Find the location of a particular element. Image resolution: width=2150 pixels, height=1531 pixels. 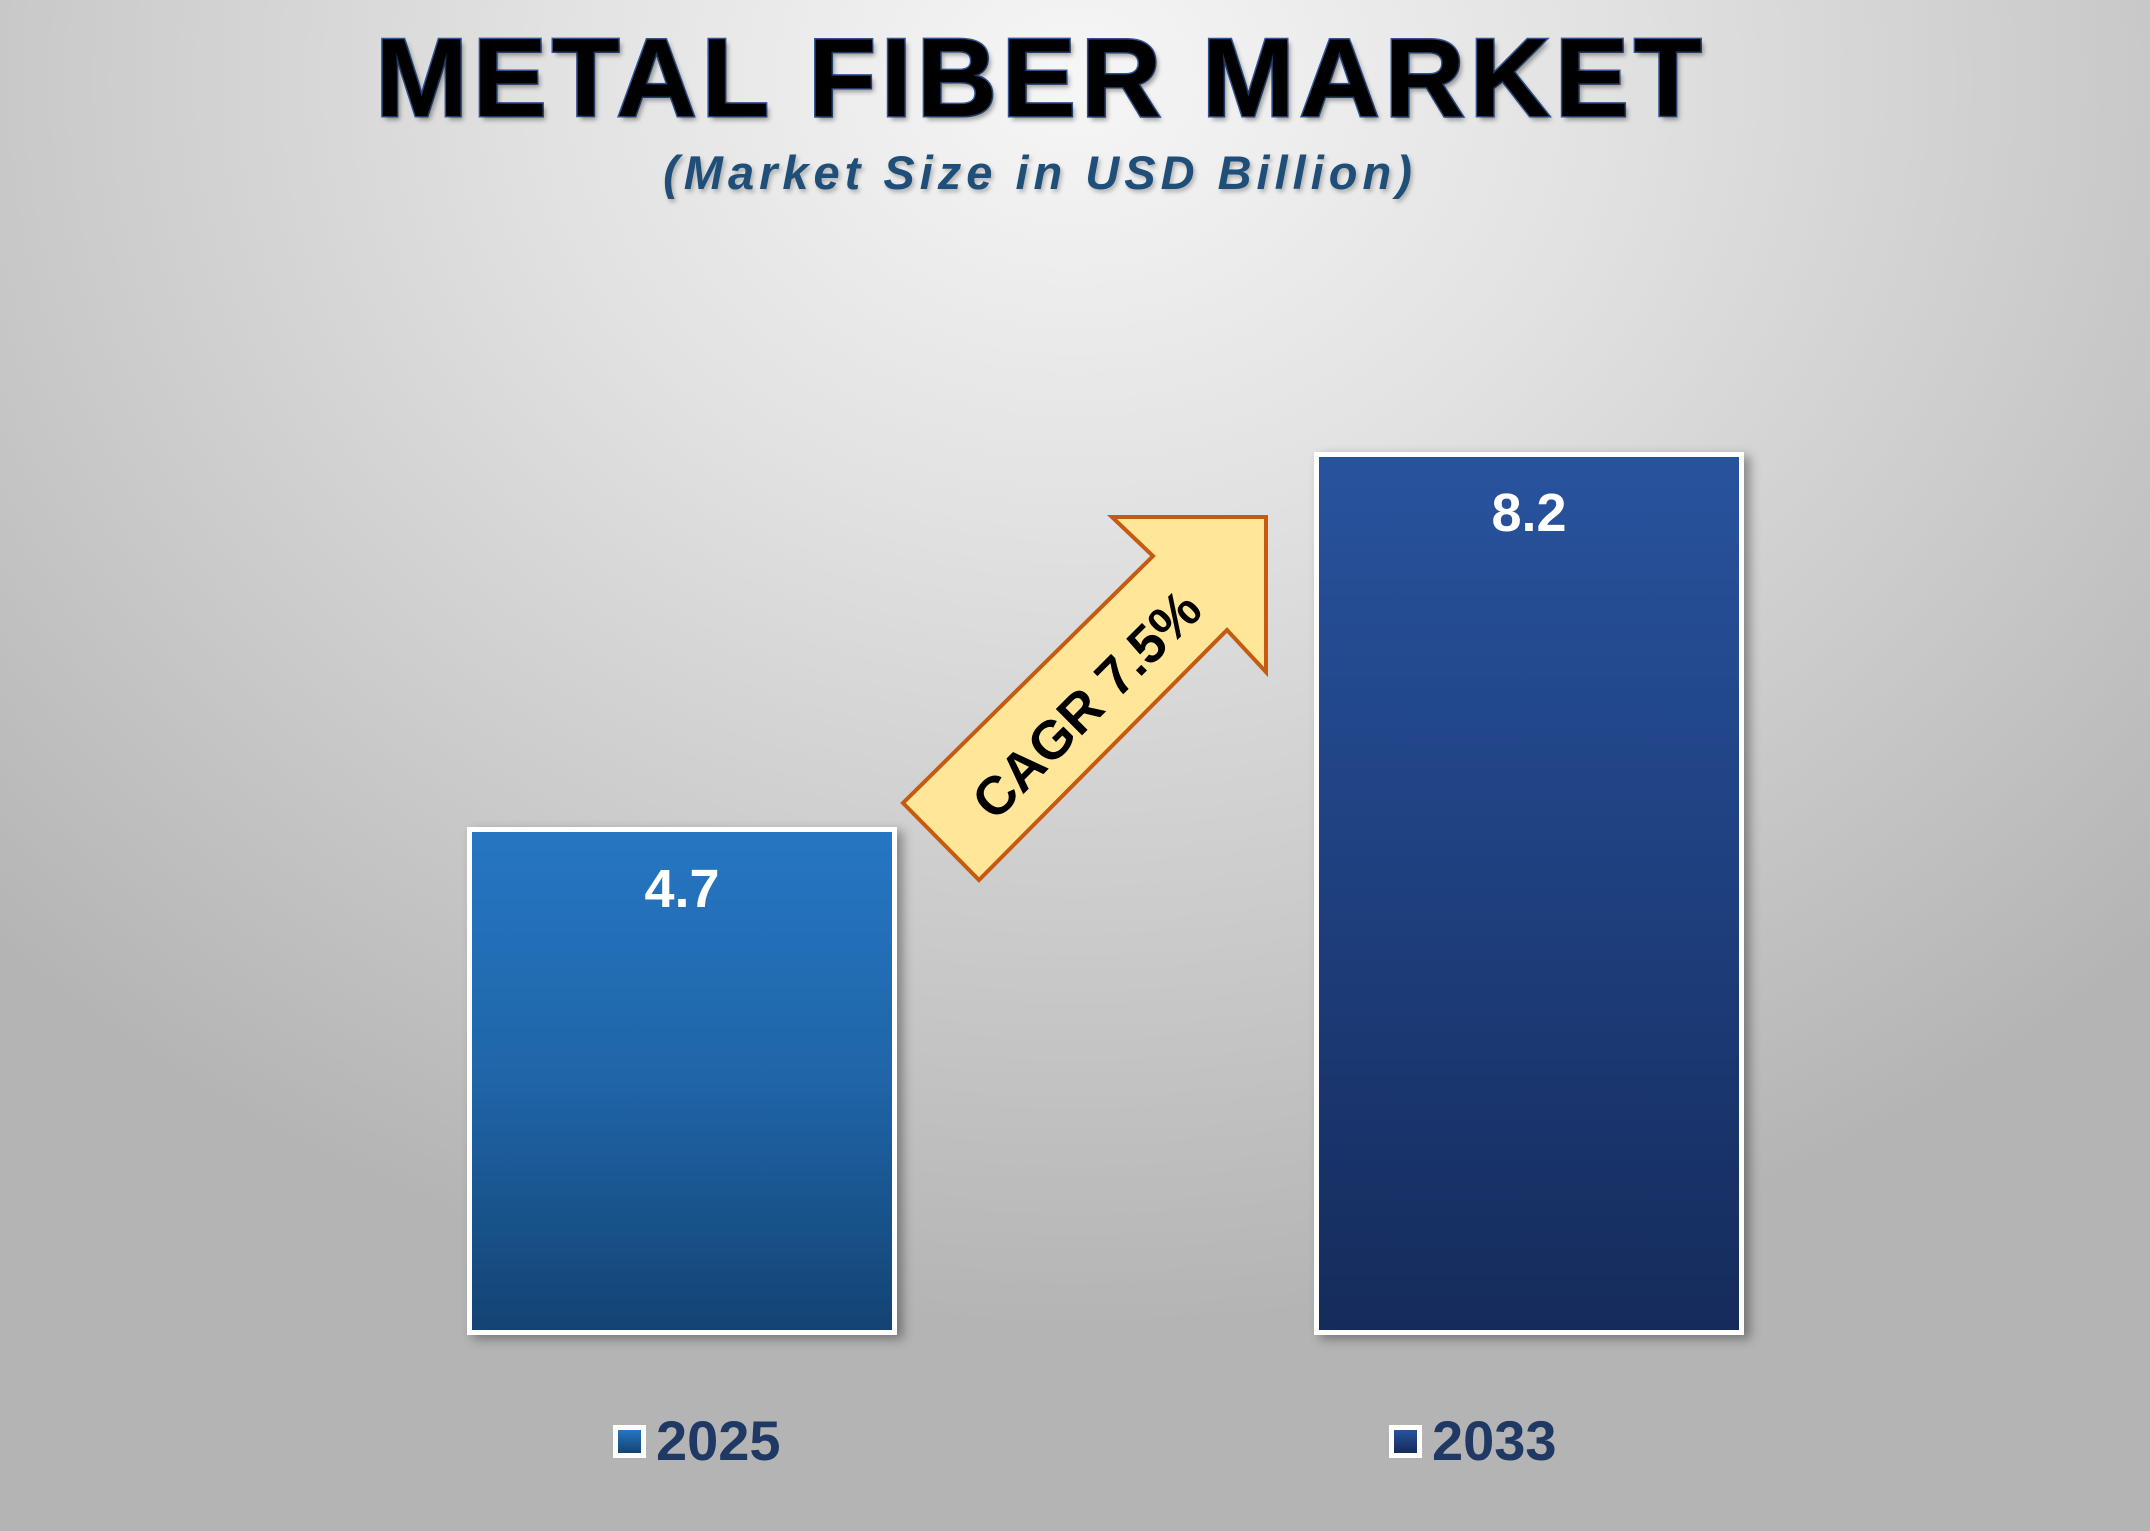

legend-item-2033: 2033 is located at coordinates (1473, 1440).